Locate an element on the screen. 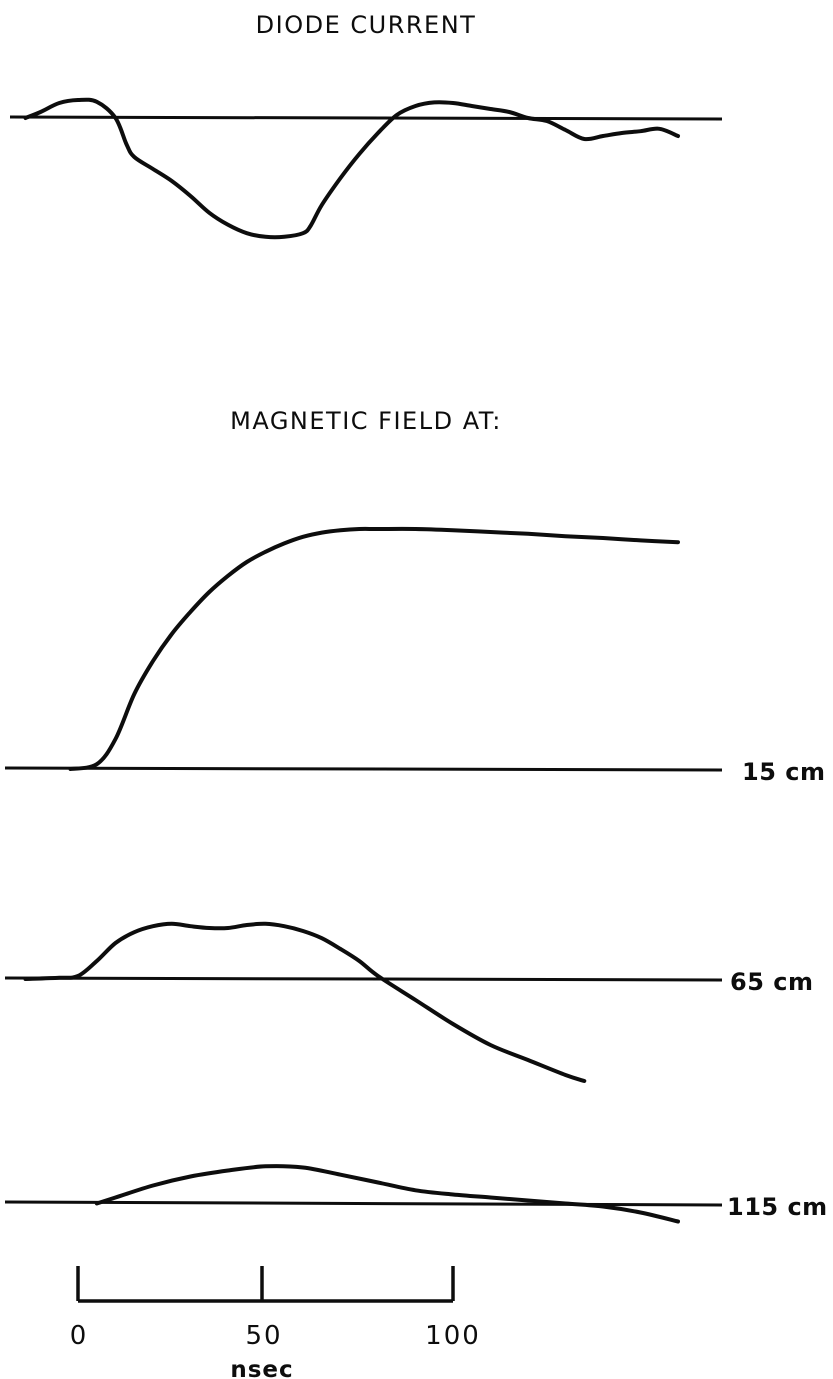 The width and height of the screenshot is (833, 1379). baseline-15cm is located at coordinates (363, 769).